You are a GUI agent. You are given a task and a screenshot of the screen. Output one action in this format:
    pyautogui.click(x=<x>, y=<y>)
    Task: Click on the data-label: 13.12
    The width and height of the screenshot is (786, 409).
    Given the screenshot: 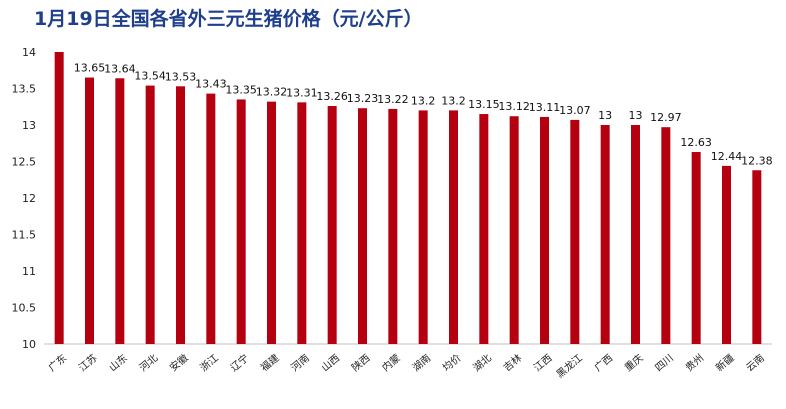 What is the action you would take?
    pyautogui.click(x=514, y=106)
    